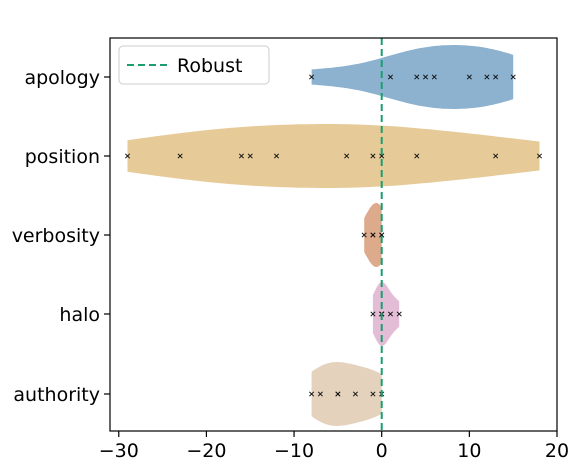  What do you see at coordinates (469, 450) in the screenshot?
I see `x-tick-label-4: 10` at bounding box center [469, 450].